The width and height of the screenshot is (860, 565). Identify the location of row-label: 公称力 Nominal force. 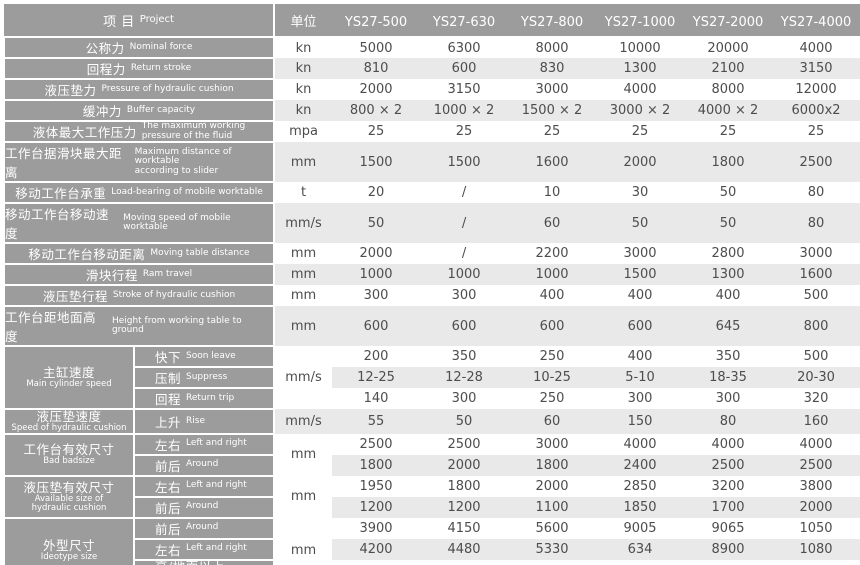
(139, 47).